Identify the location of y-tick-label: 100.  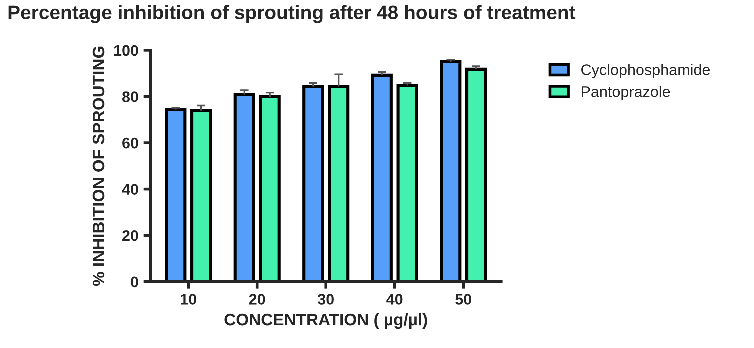
(126, 50).